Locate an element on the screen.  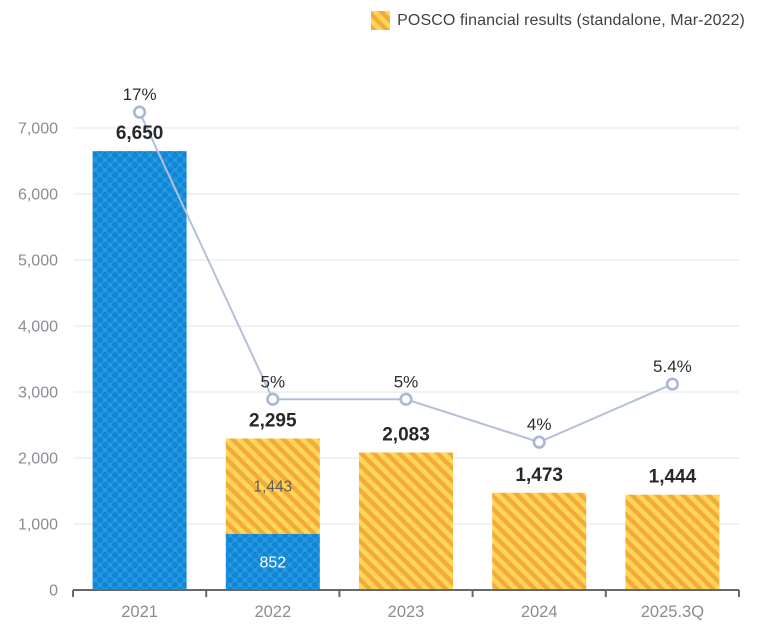
percent-label: 4% is located at coordinates (539, 424).